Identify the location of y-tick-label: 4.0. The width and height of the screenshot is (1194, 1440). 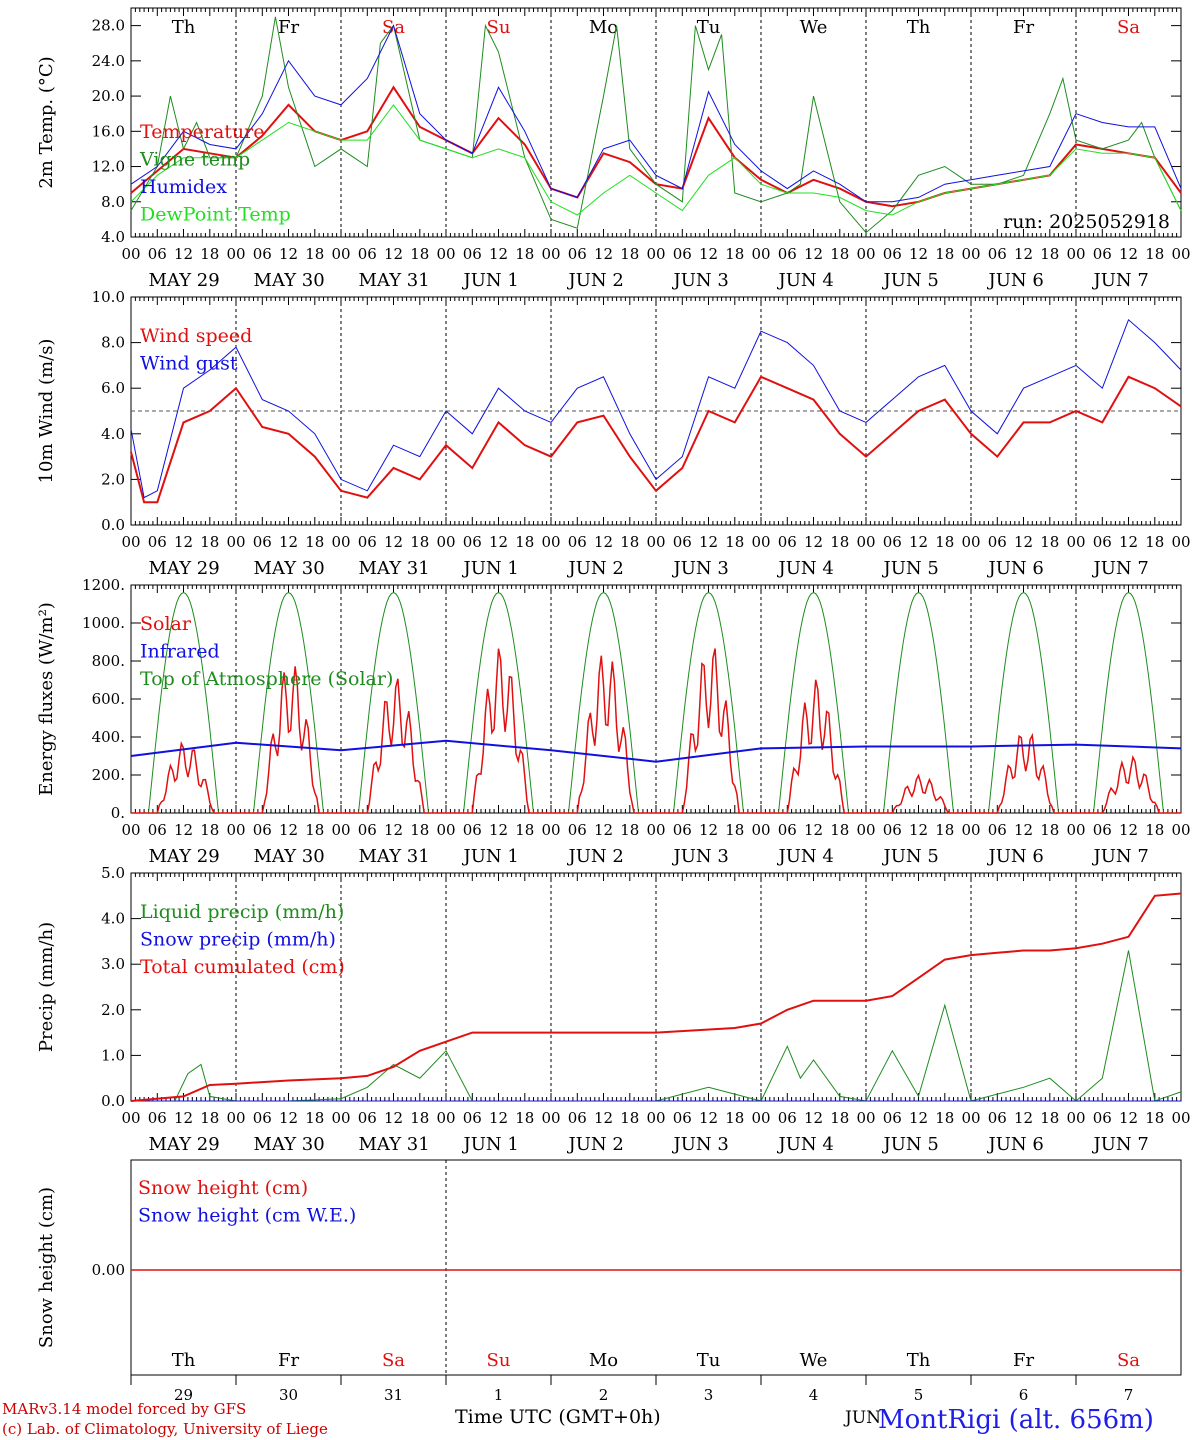
(113, 237).